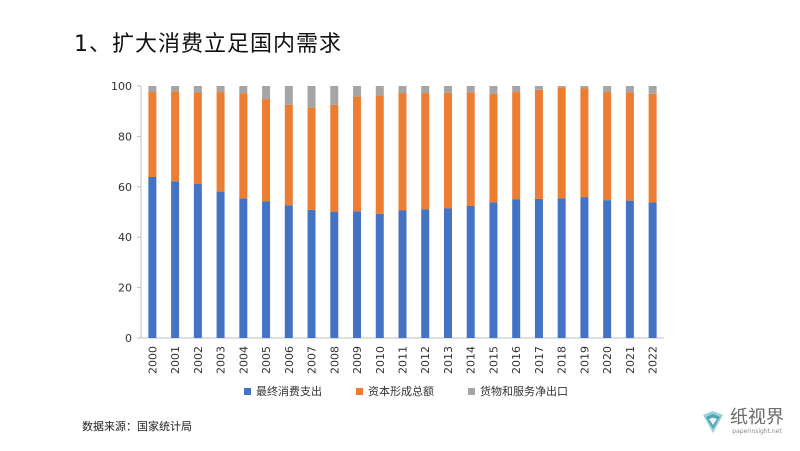 Image resolution: width=800 pixels, height=451 pixels. Describe the element at coordinates (539, 360) in the screenshot. I see `x-tick-label: 2017` at that location.